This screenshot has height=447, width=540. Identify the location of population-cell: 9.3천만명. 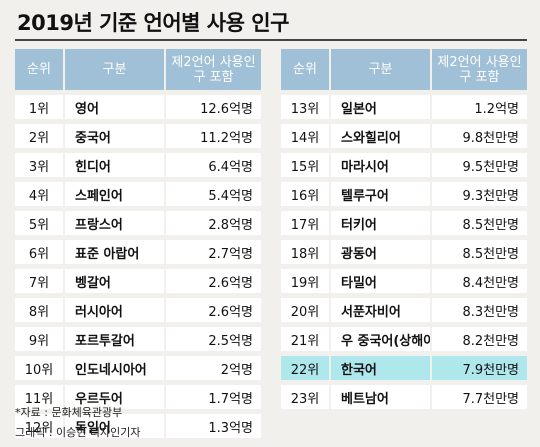
(478, 194).